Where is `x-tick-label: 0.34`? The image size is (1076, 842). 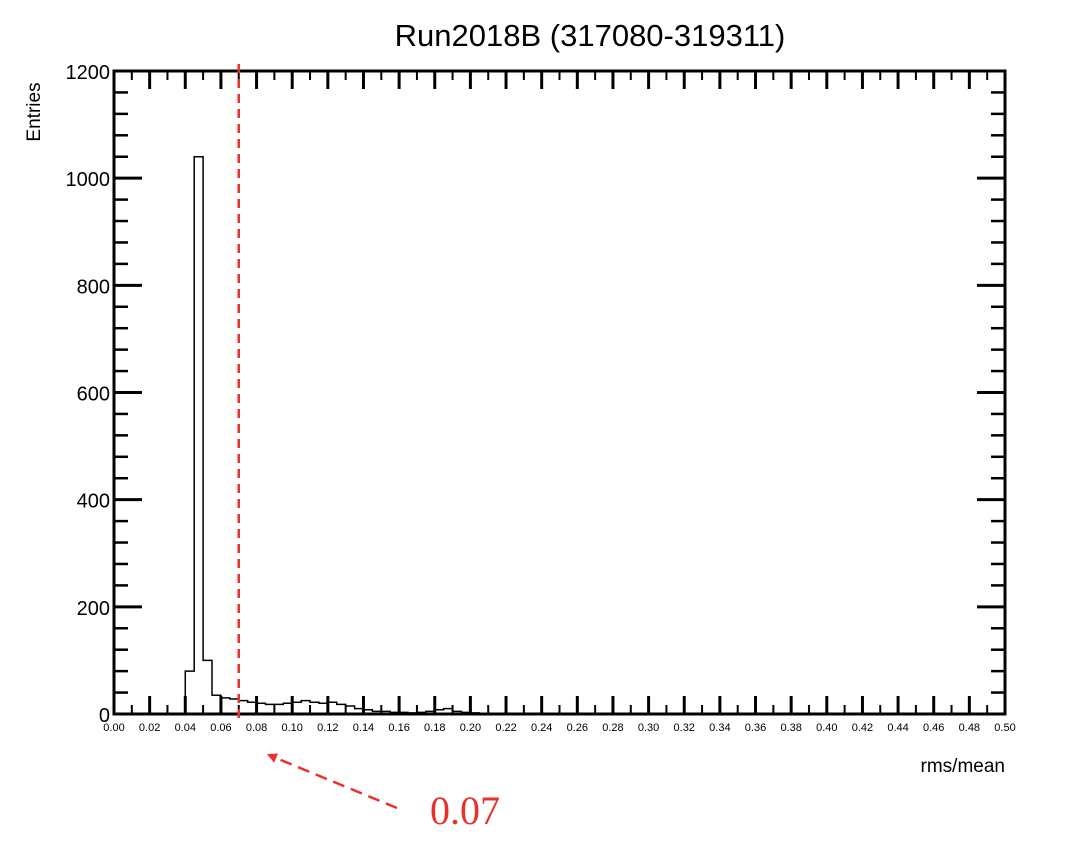 x-tick-label: 0.34 is located at coordinates (719, 728).